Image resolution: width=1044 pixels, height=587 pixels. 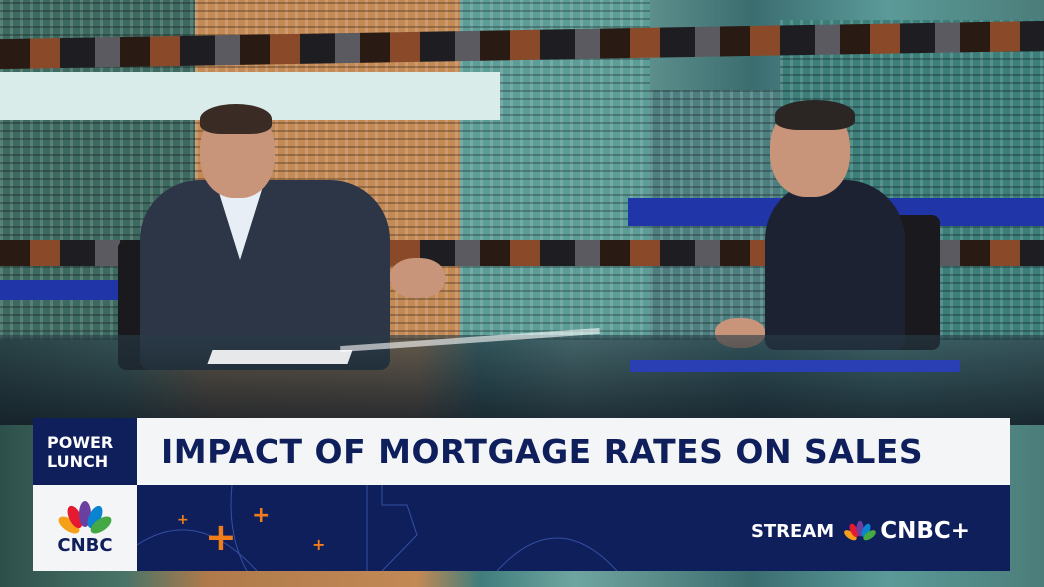 I want to click on guest-right, so click(x=835, y=265).